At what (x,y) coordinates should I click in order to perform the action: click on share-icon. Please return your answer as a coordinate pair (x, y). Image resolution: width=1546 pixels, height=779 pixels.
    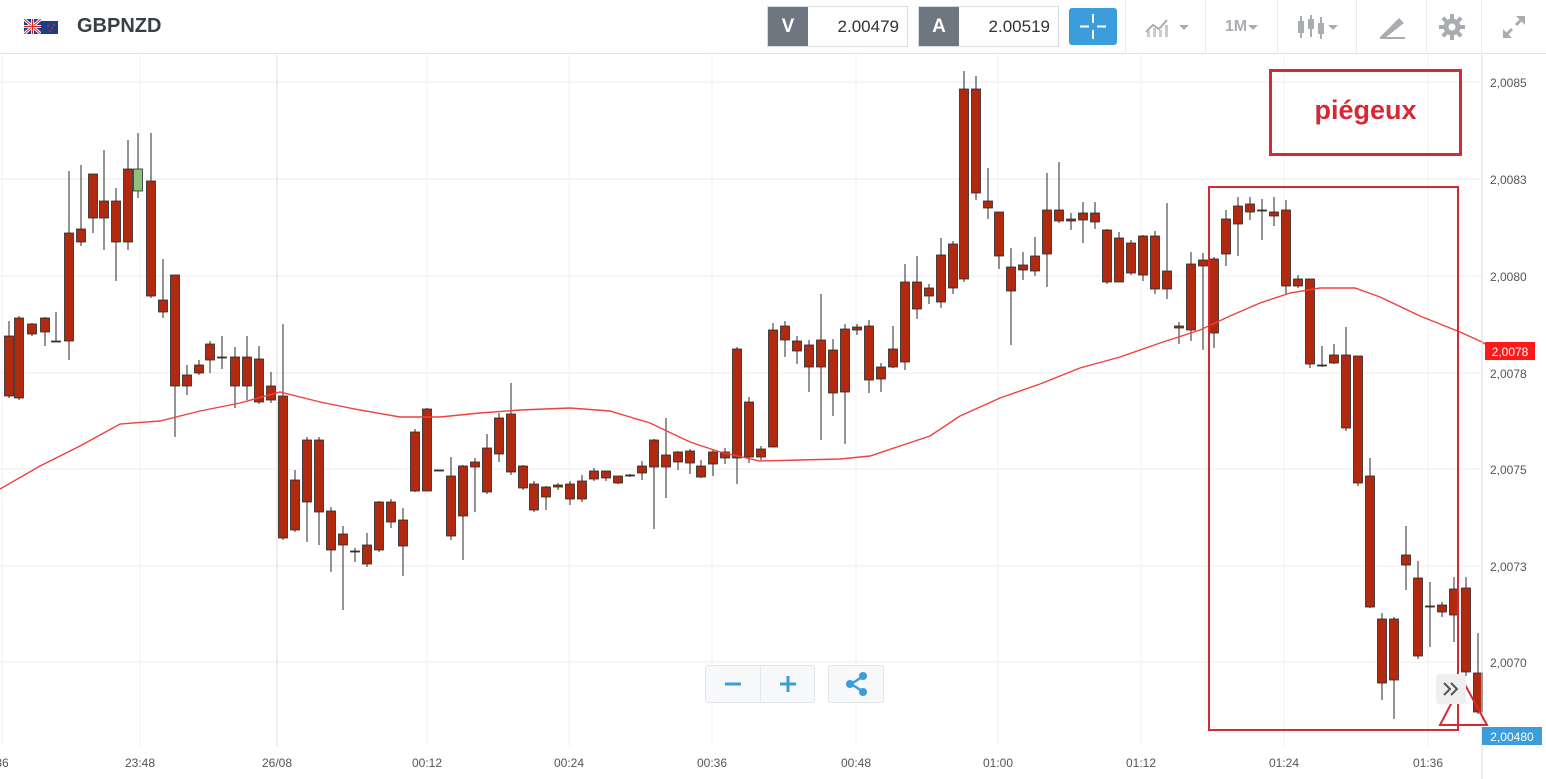
    Looking at the image, I should click on (856, 684).